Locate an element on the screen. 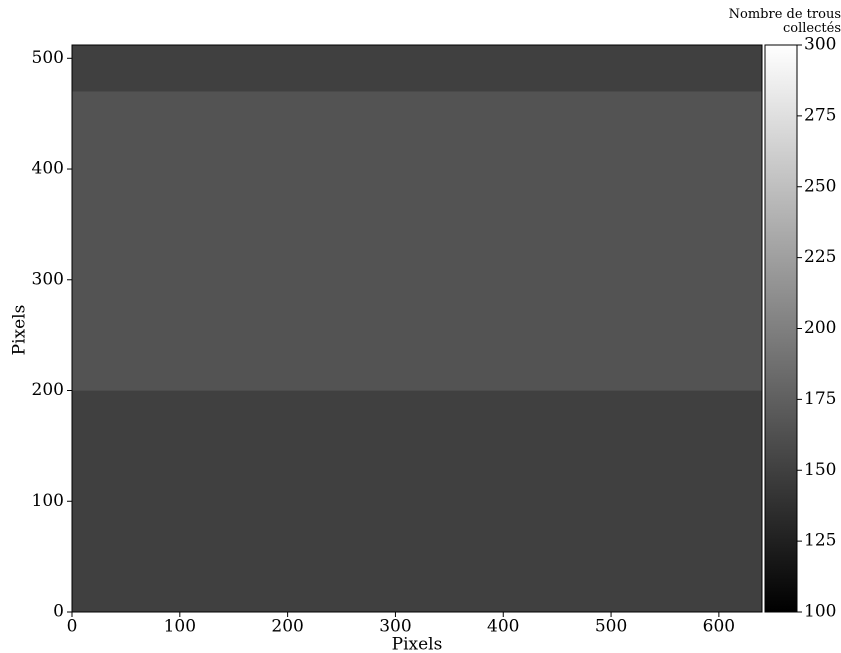 The image size is (841, 653). image-region is located at coordinates (417, 68).